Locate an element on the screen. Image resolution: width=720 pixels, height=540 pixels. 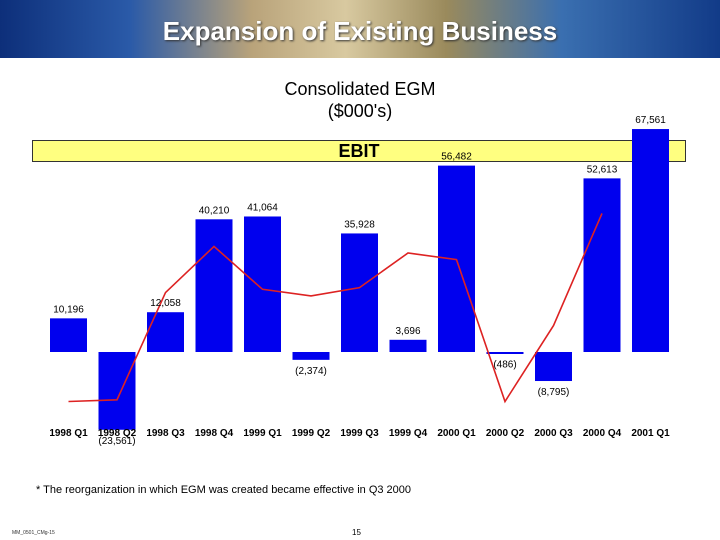
category-label-1: 1998 Q2 is located at coordinates (117, 433).